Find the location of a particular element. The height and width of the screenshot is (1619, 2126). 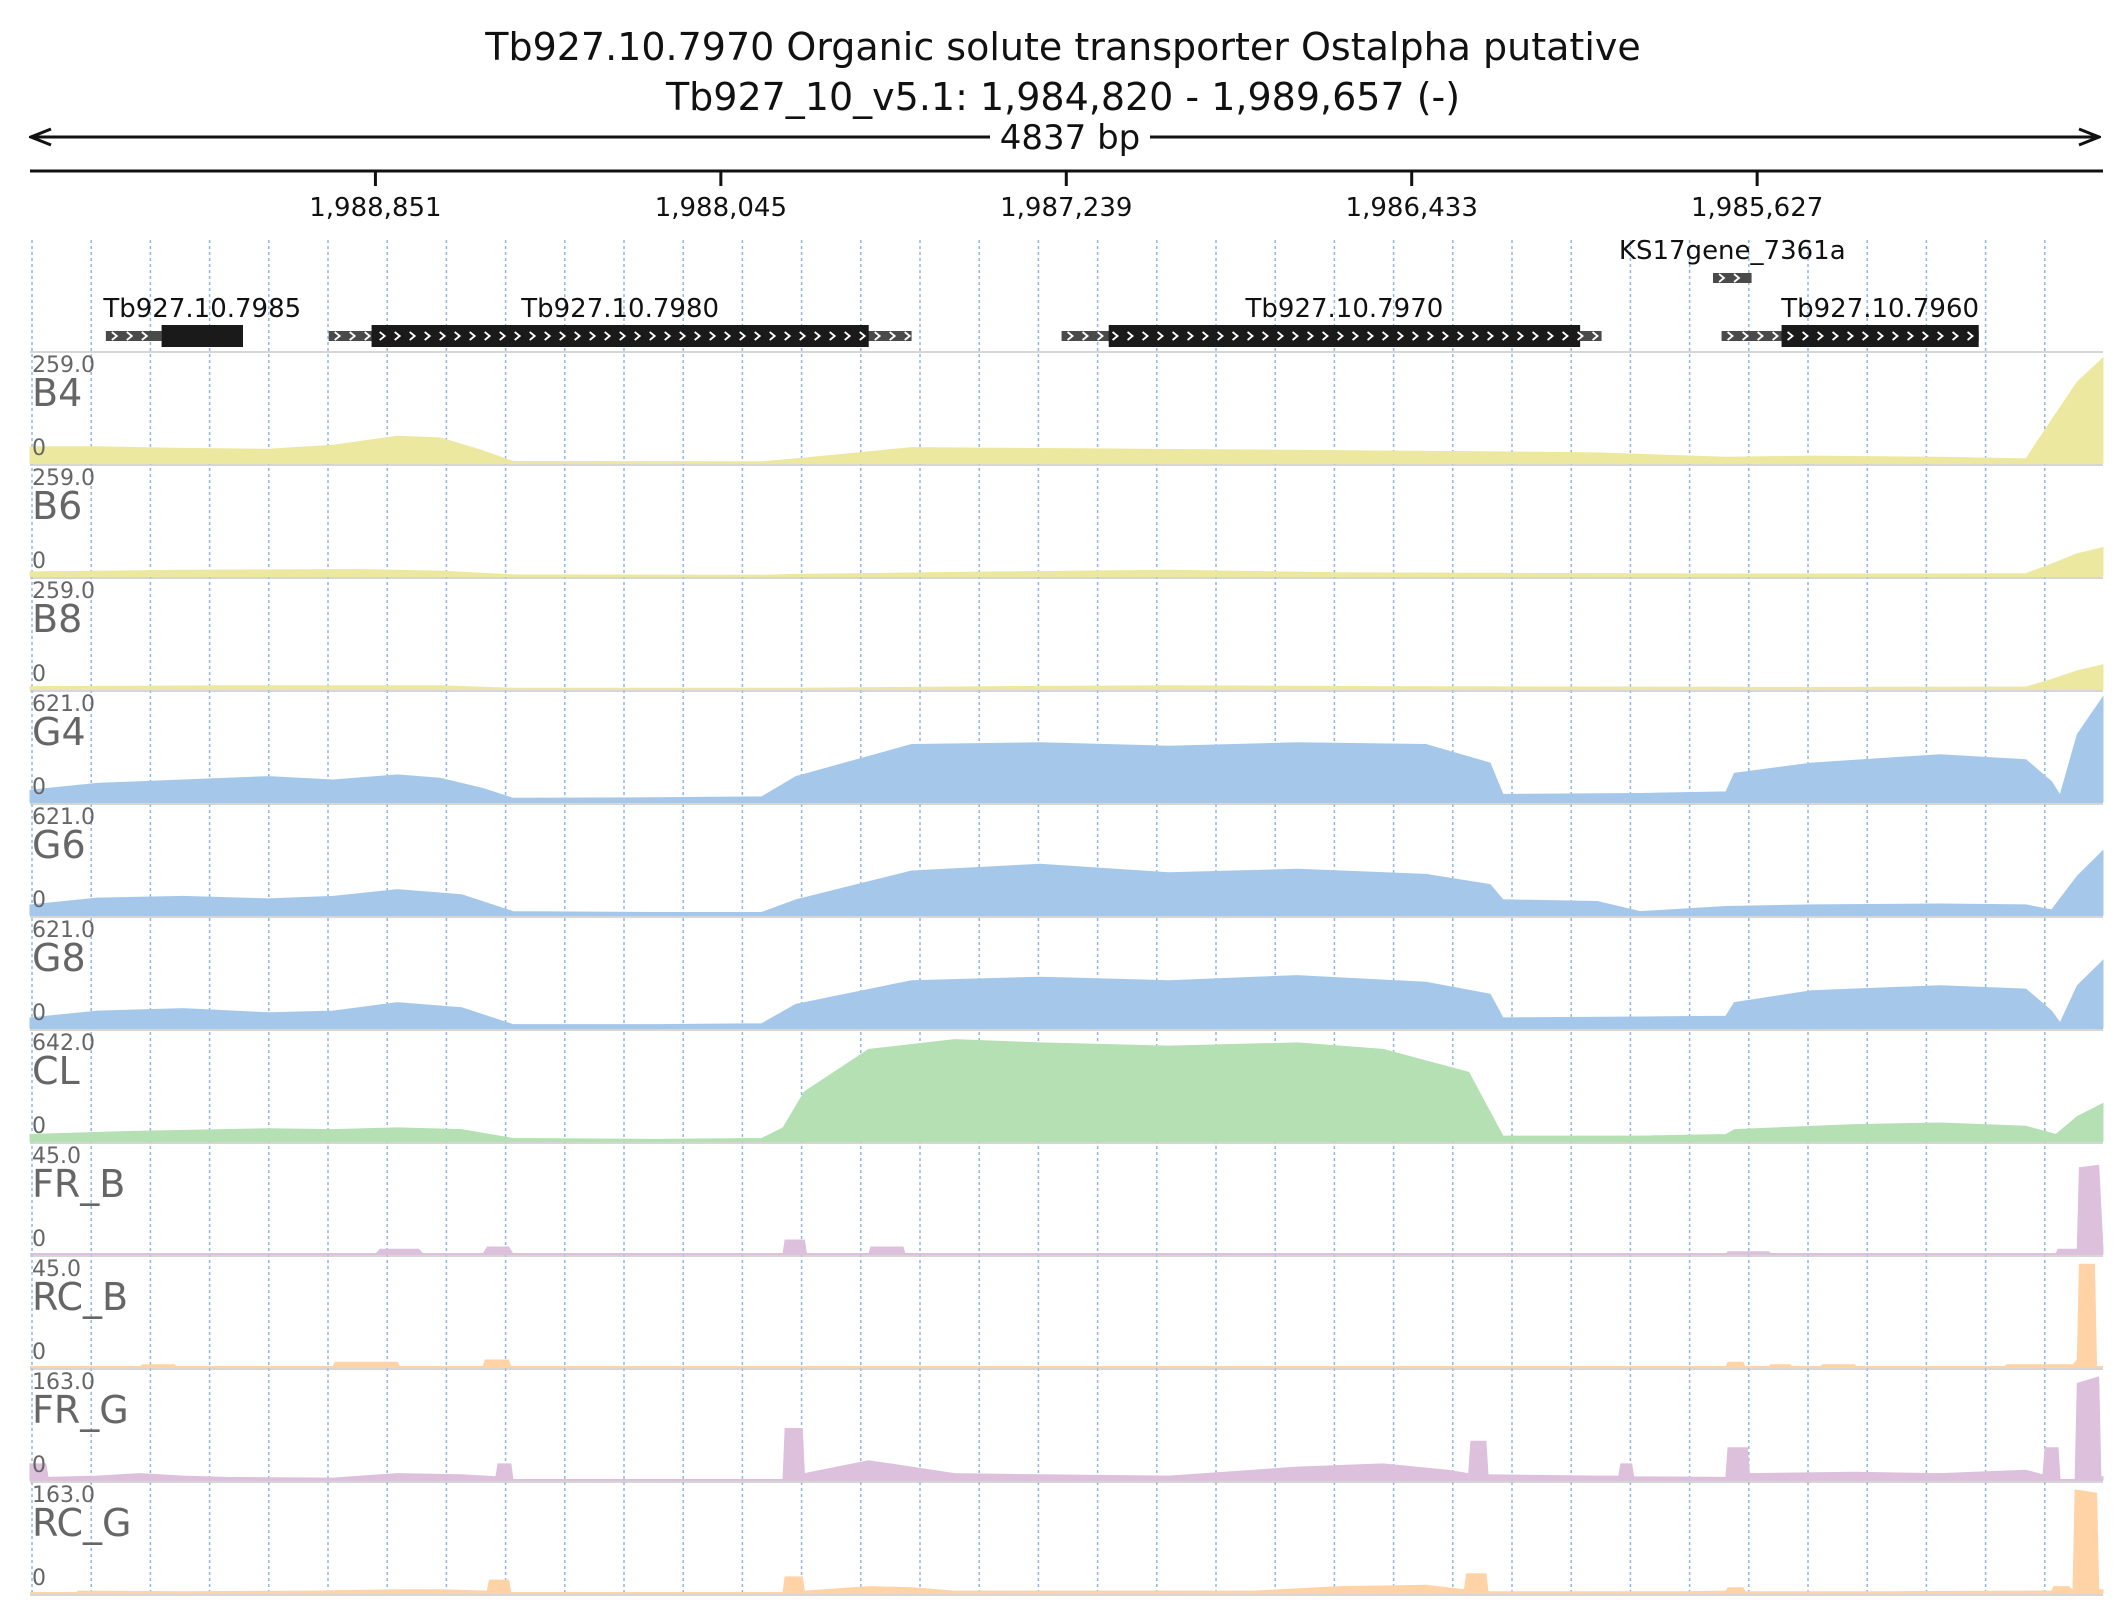

track-cl: 642.0CL 0 is located at coordinates (1066, 1085).